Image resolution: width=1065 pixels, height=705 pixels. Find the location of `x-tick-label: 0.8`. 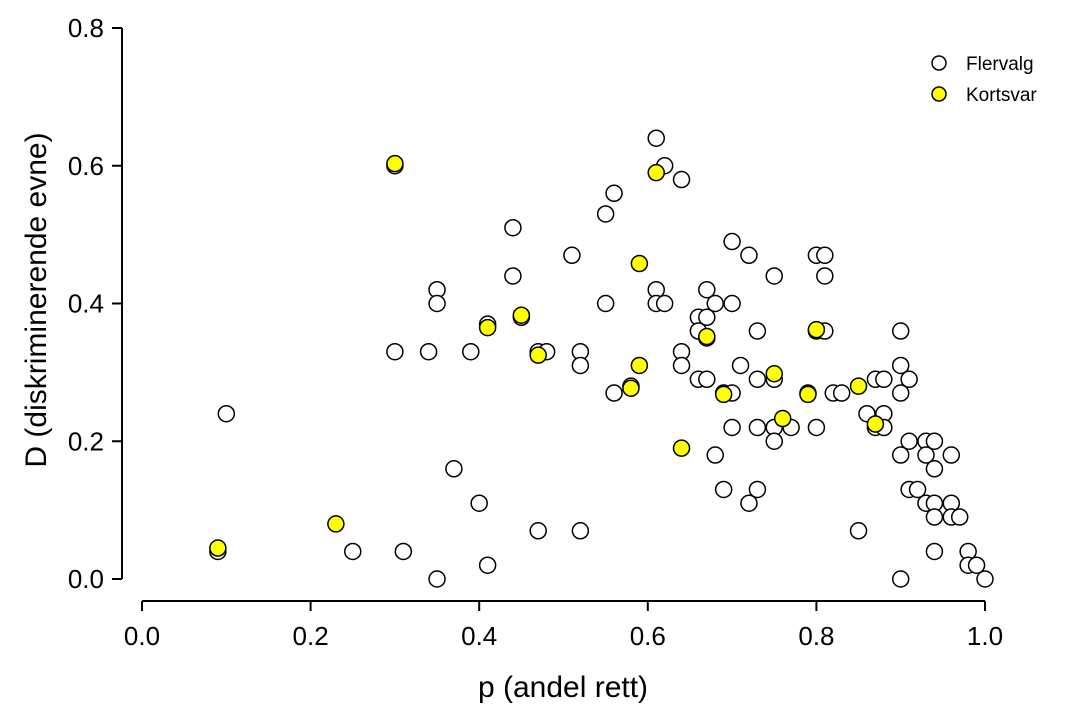

x-tick-label: 0.8 is located at coordinates (816, 636).